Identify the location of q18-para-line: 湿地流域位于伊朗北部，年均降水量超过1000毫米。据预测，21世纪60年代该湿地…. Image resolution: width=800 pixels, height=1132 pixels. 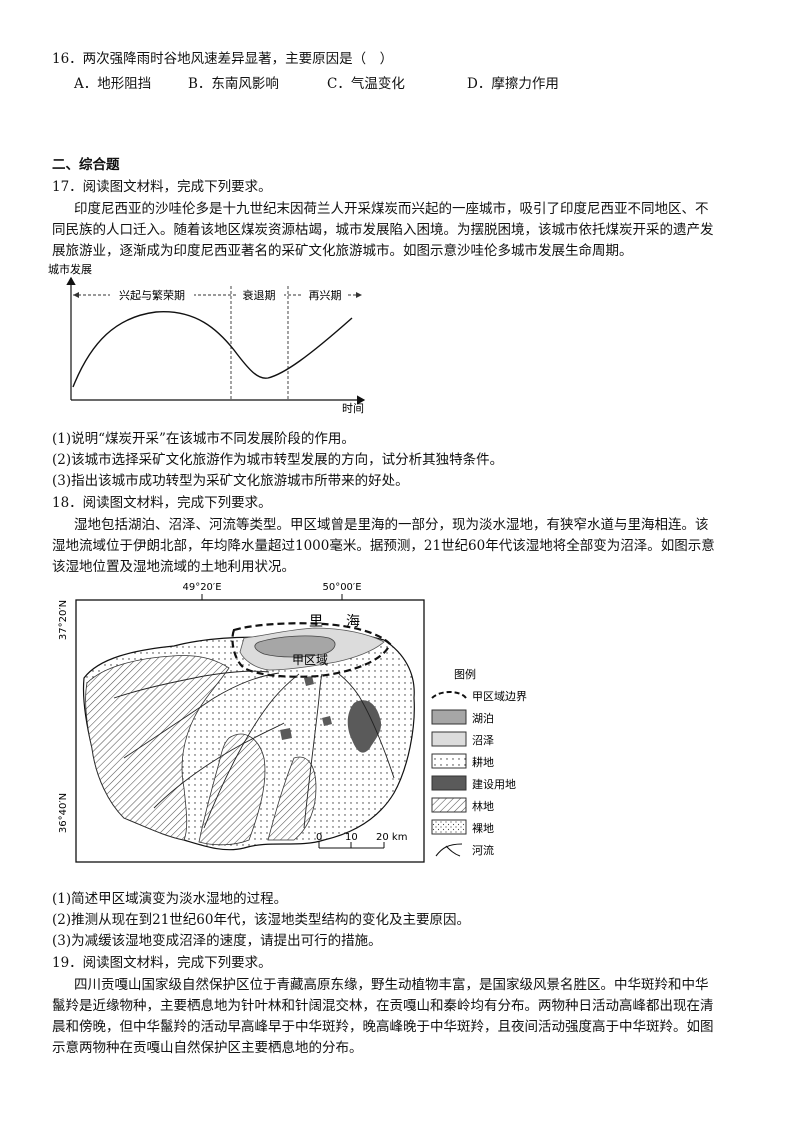
(383, 546).